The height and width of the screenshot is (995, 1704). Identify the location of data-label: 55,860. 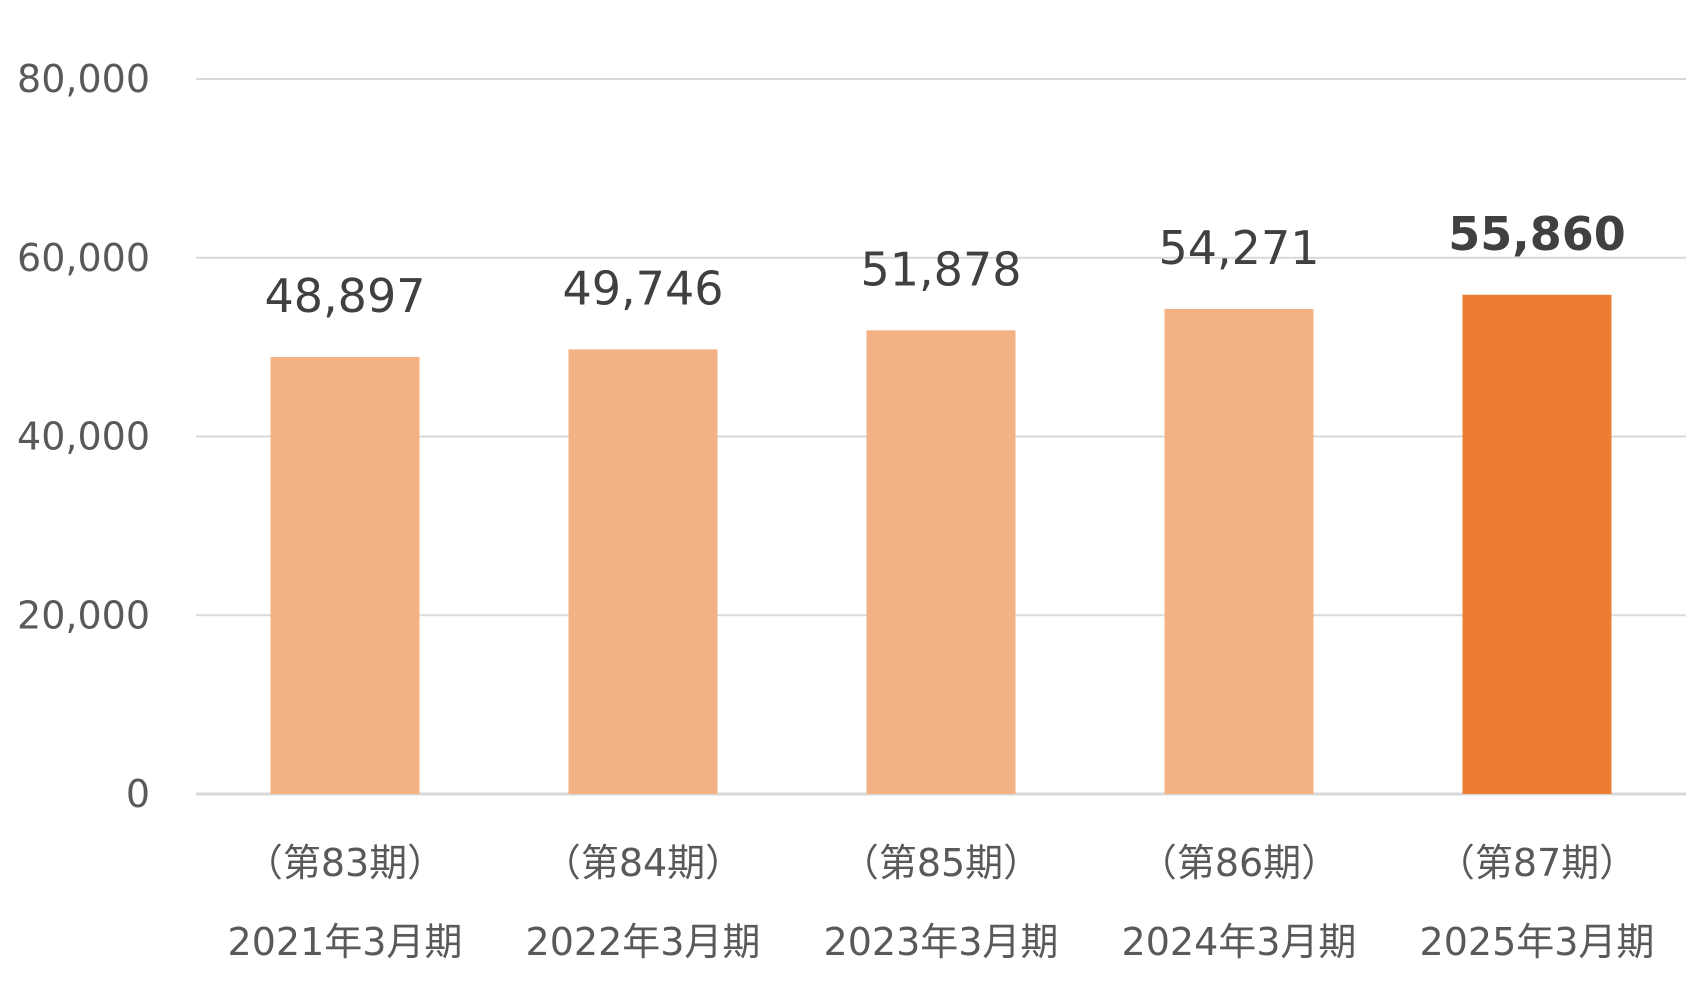
(1537, 234).